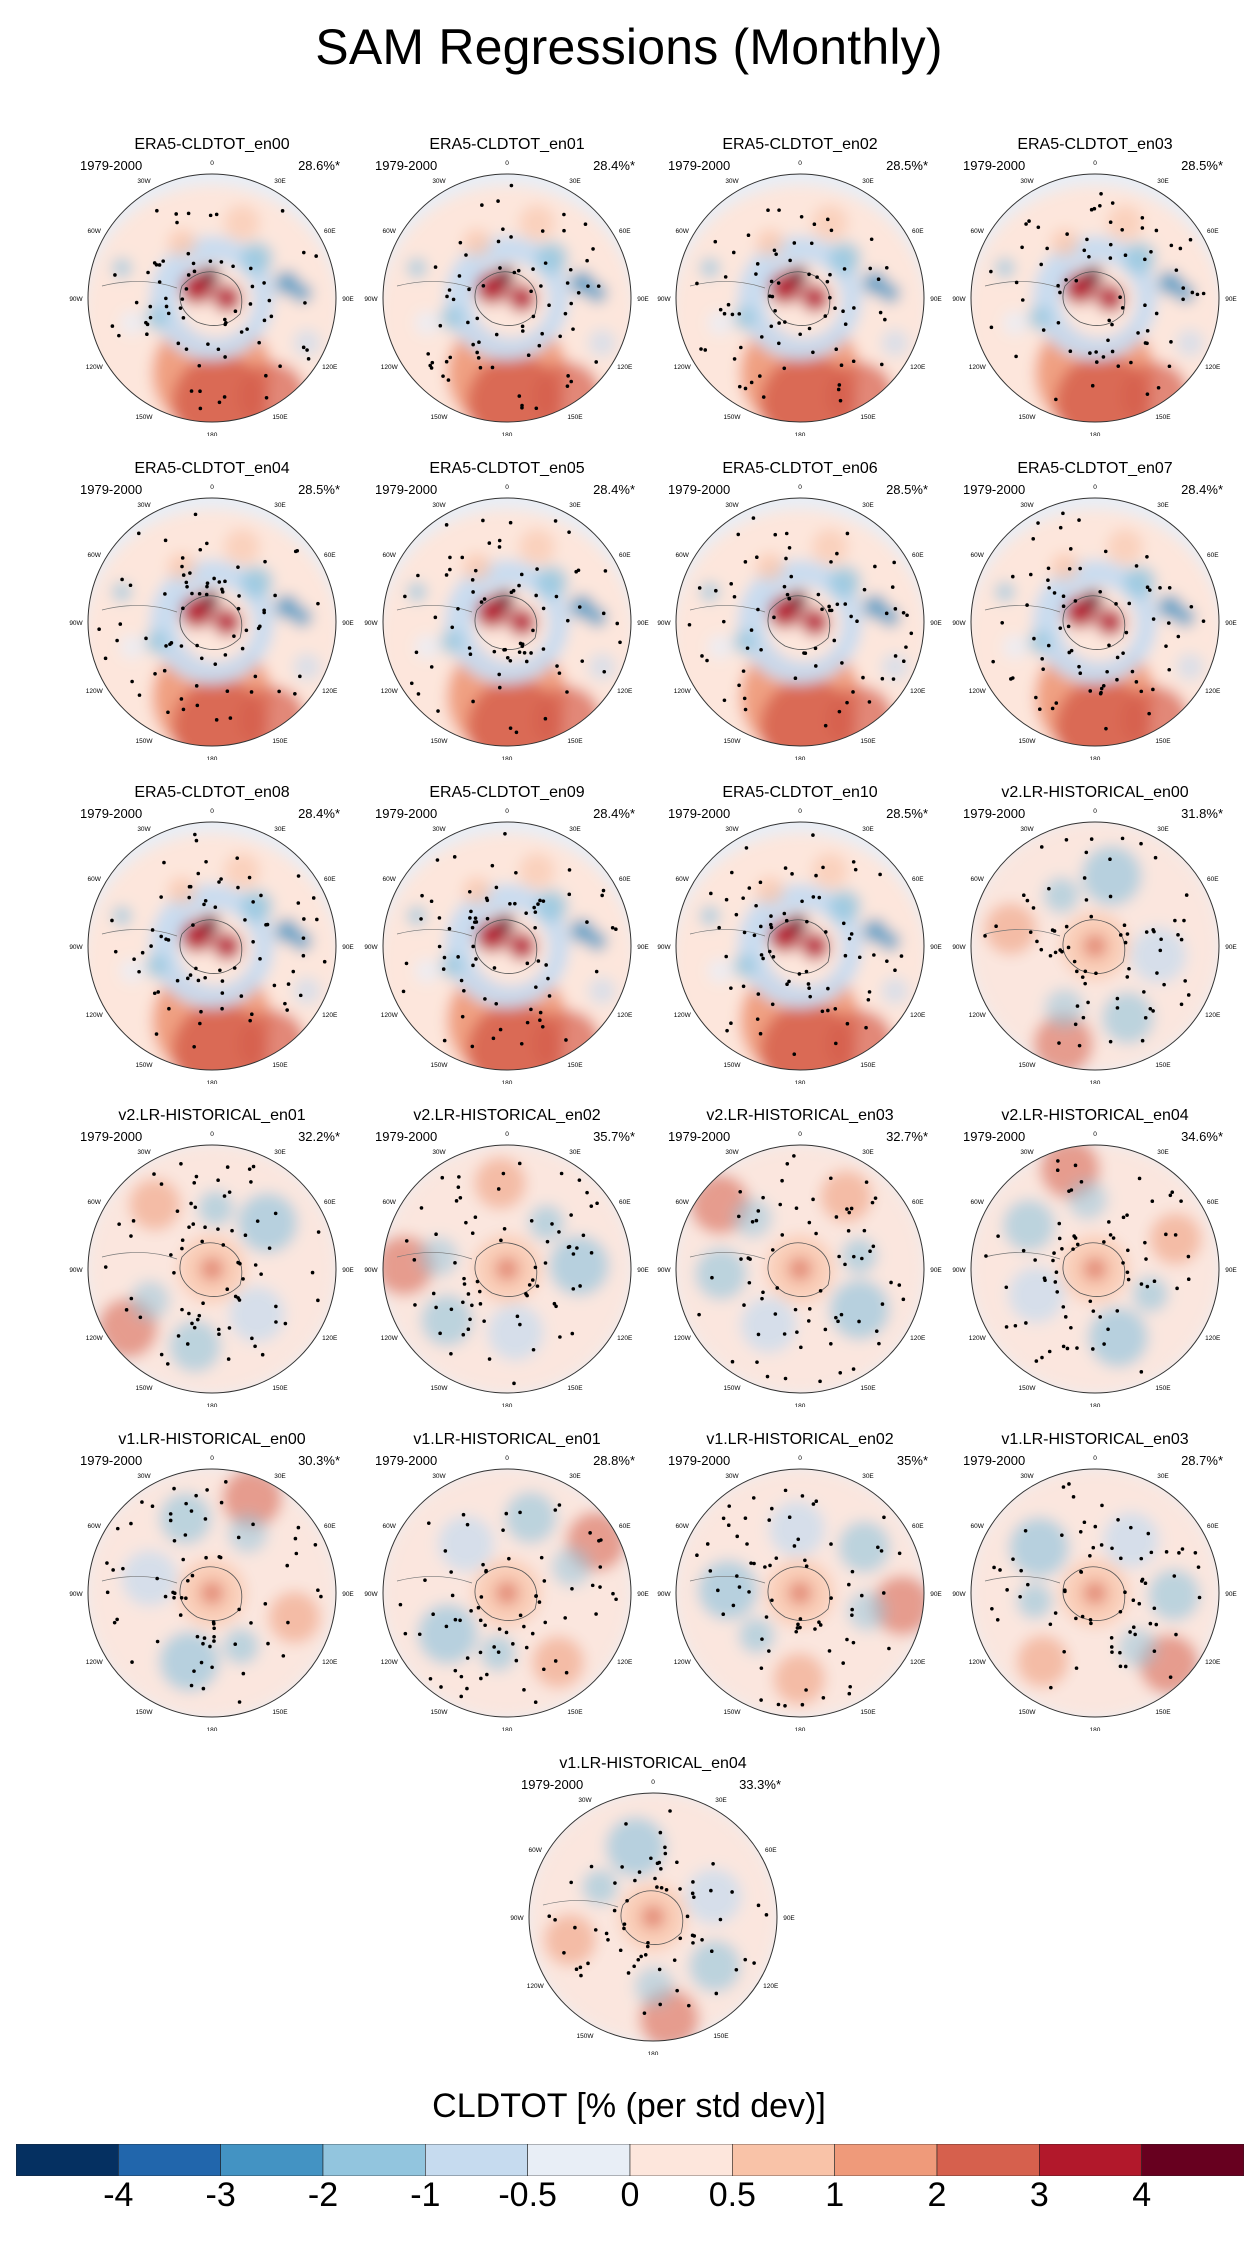 This screenshot has width=1258, height=2244. Describe the element at coordinates (1039, 2195) in the screenshot. I see `colorbar-tick-label: 3` at that location.